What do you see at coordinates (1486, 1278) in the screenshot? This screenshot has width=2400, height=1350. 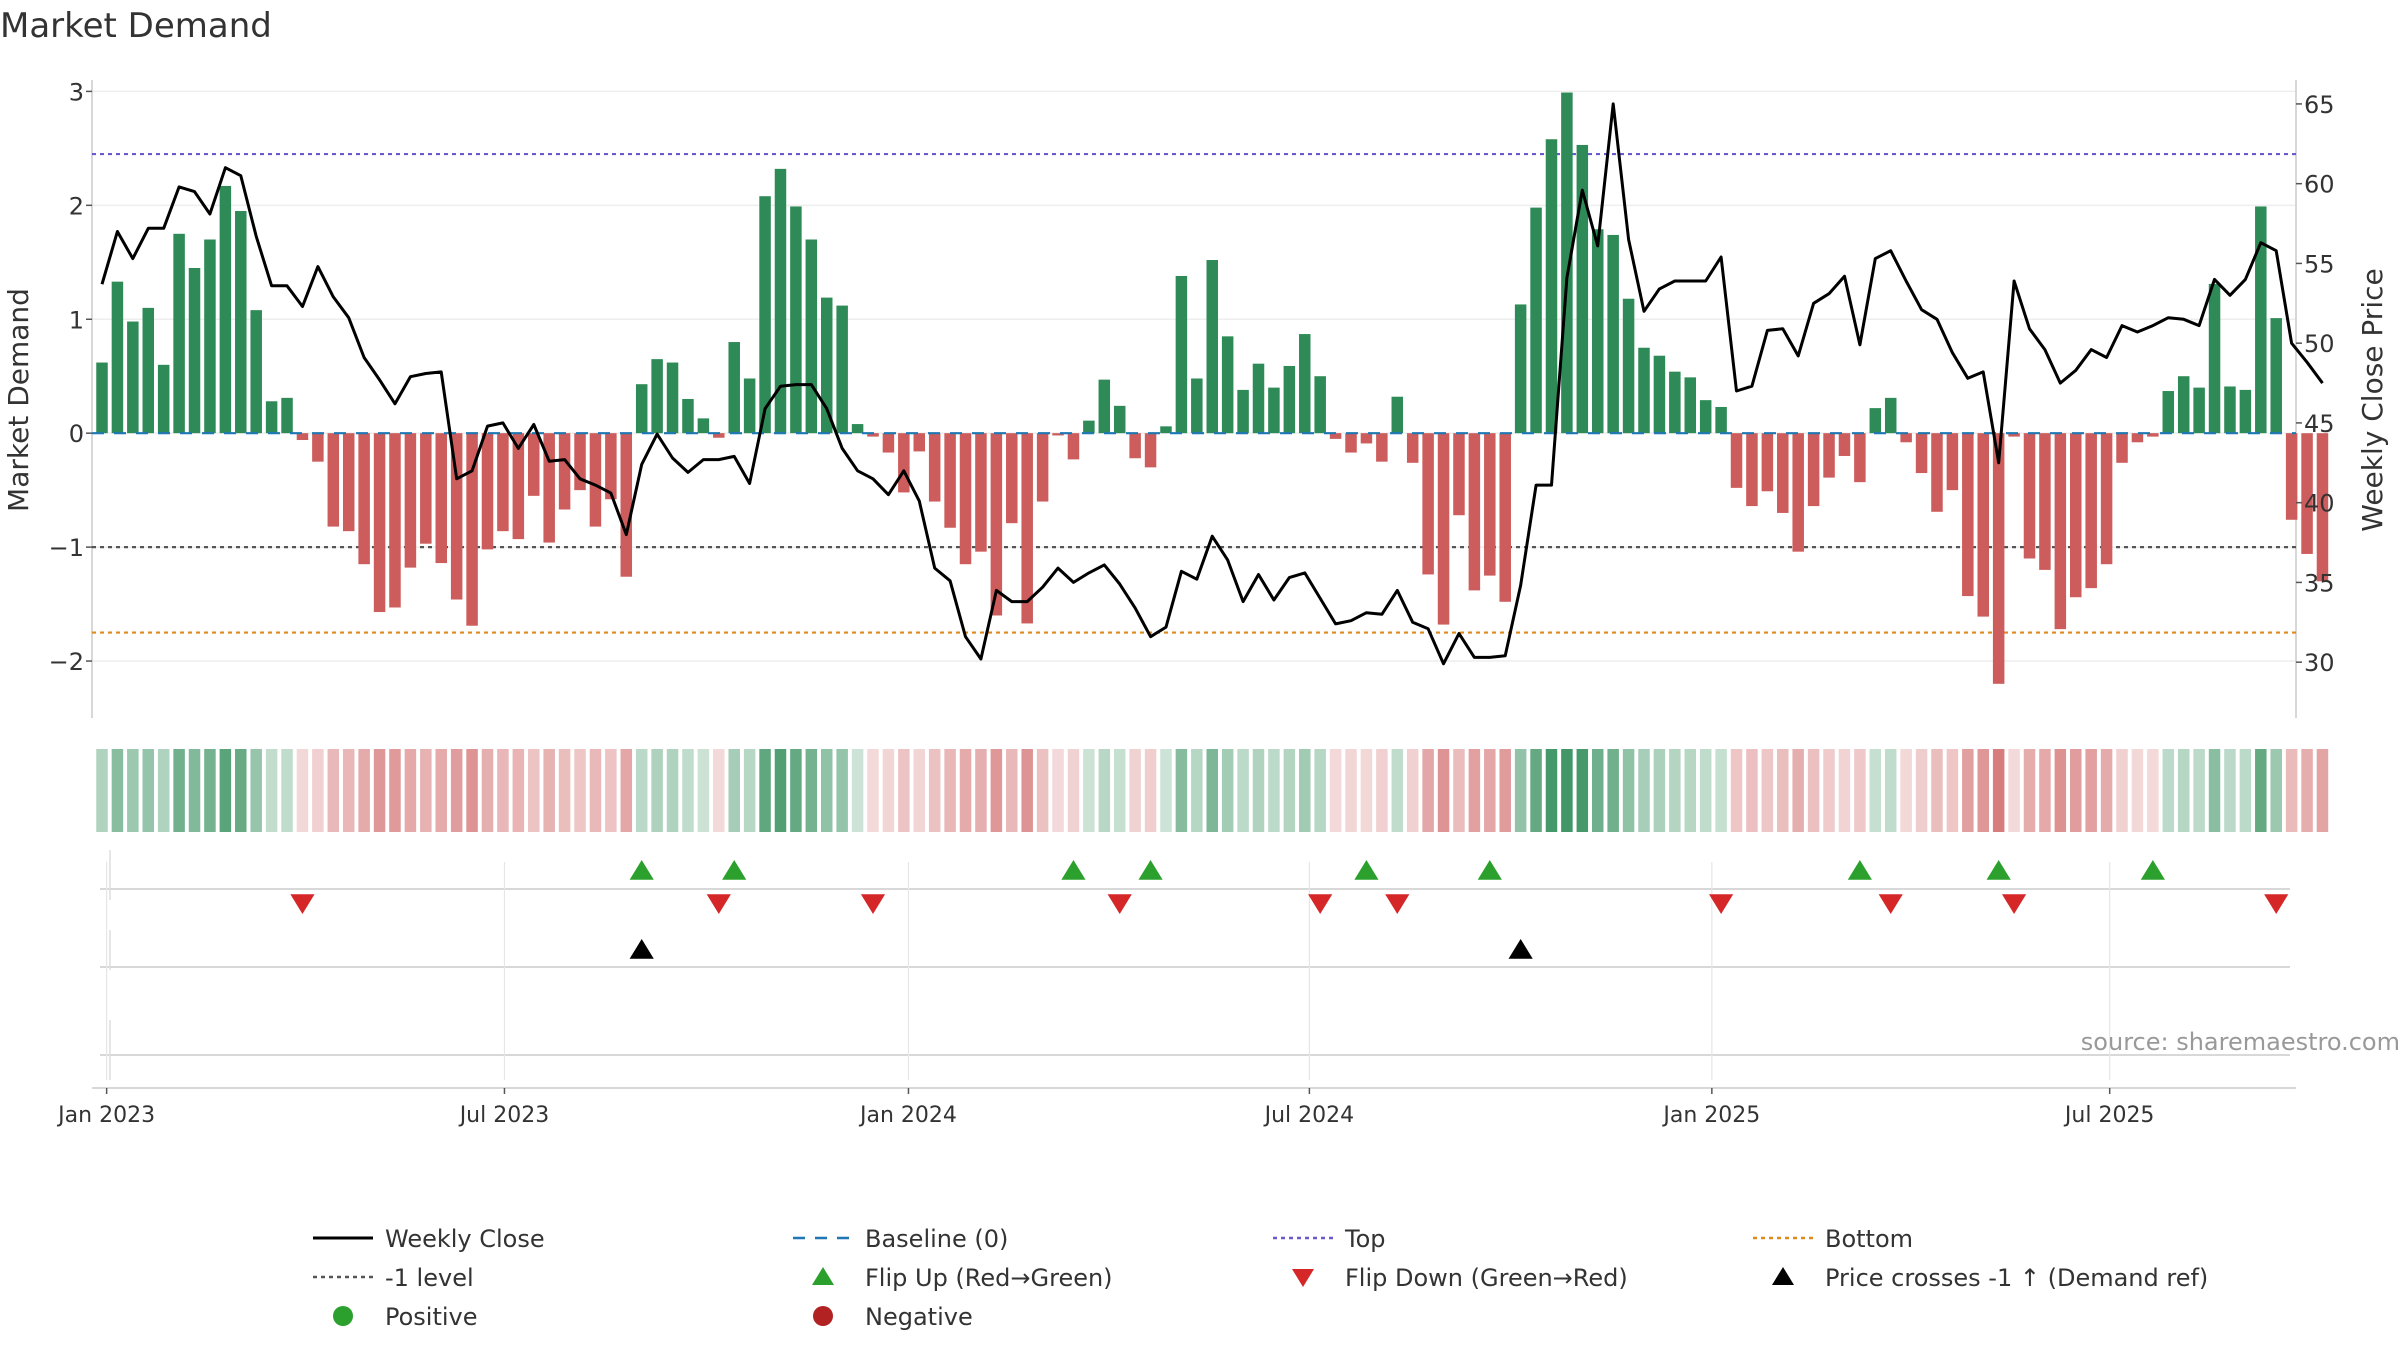 I see `legend-label-flip_down: Flip Down (Green→Red)` at bounding box center [1486, 1278].